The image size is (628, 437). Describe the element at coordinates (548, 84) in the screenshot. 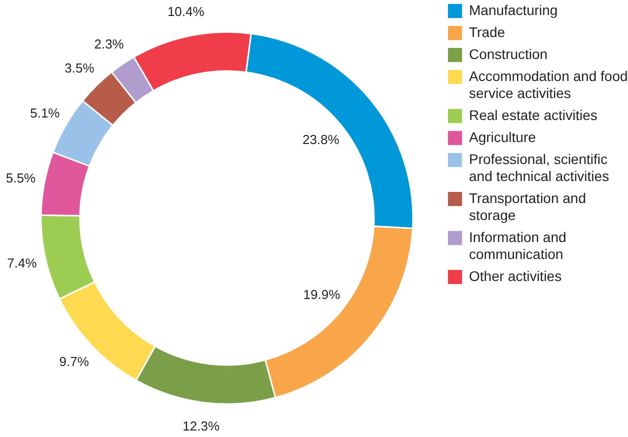

I see `legend-label: Accommodation and food service activities` at that location.